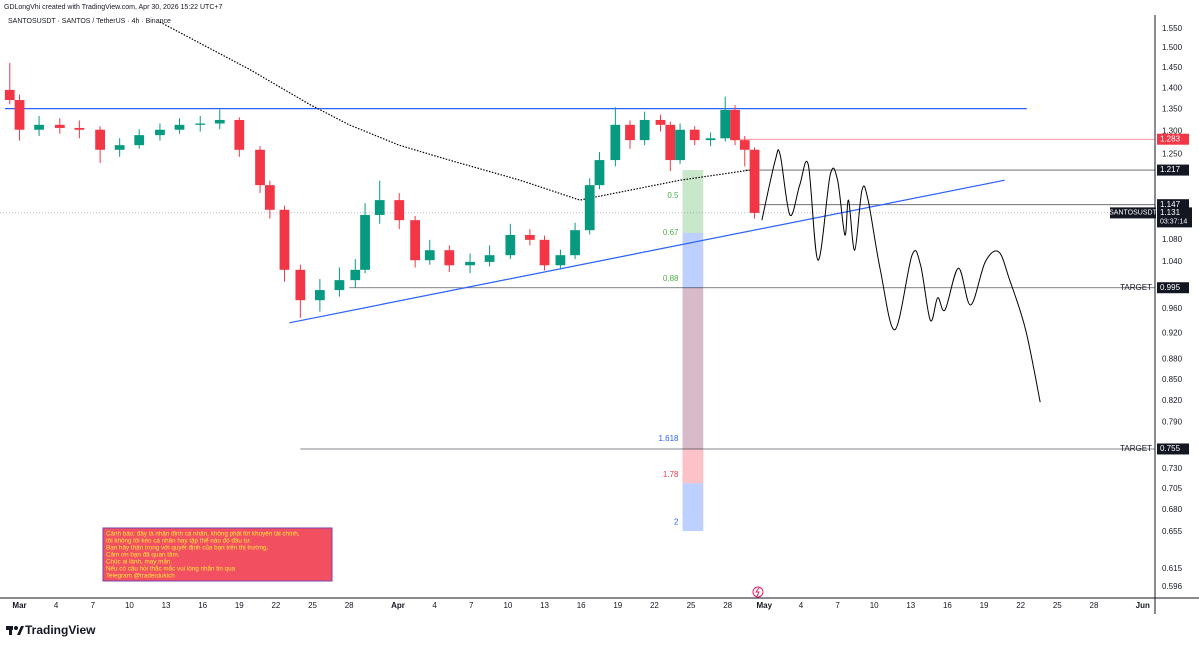 The height and width of the screenshot is (646, 1199). What do you see at coordinates (647, 251) in the screenshot?
I see `trend-line` at bounding box center [647, 251].